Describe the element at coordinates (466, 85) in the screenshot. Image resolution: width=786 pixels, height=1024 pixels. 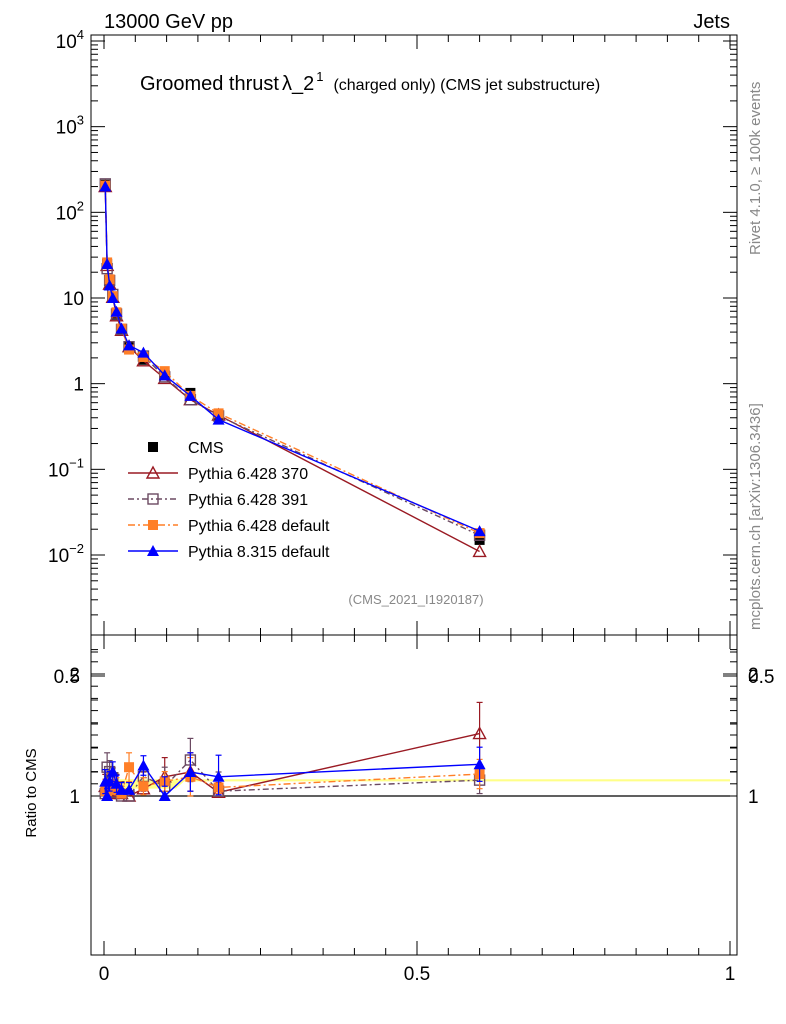
I see `title-suffix: (charged only) (CMS jet substructure)` at that location.